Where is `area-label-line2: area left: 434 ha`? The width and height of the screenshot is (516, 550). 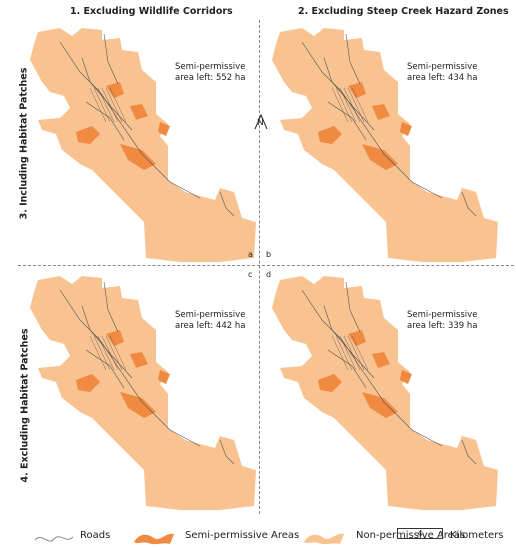
area-label-line2: area left: 434 ha is located at coordinates (442, 78).